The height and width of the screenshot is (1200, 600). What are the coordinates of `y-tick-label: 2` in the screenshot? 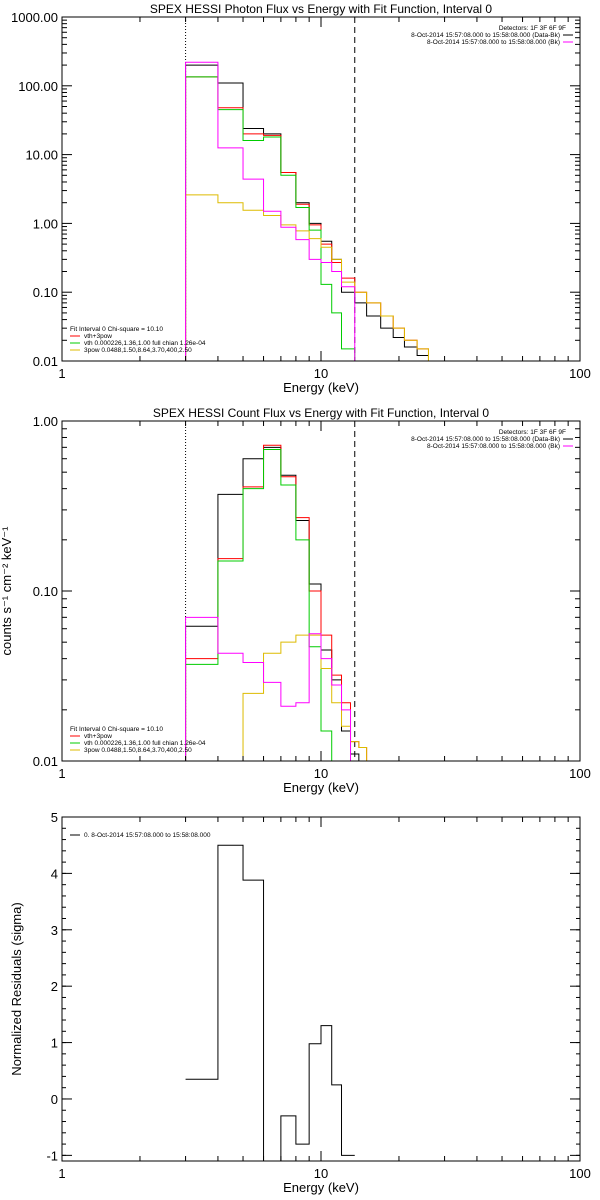 It's located at (54, 986).